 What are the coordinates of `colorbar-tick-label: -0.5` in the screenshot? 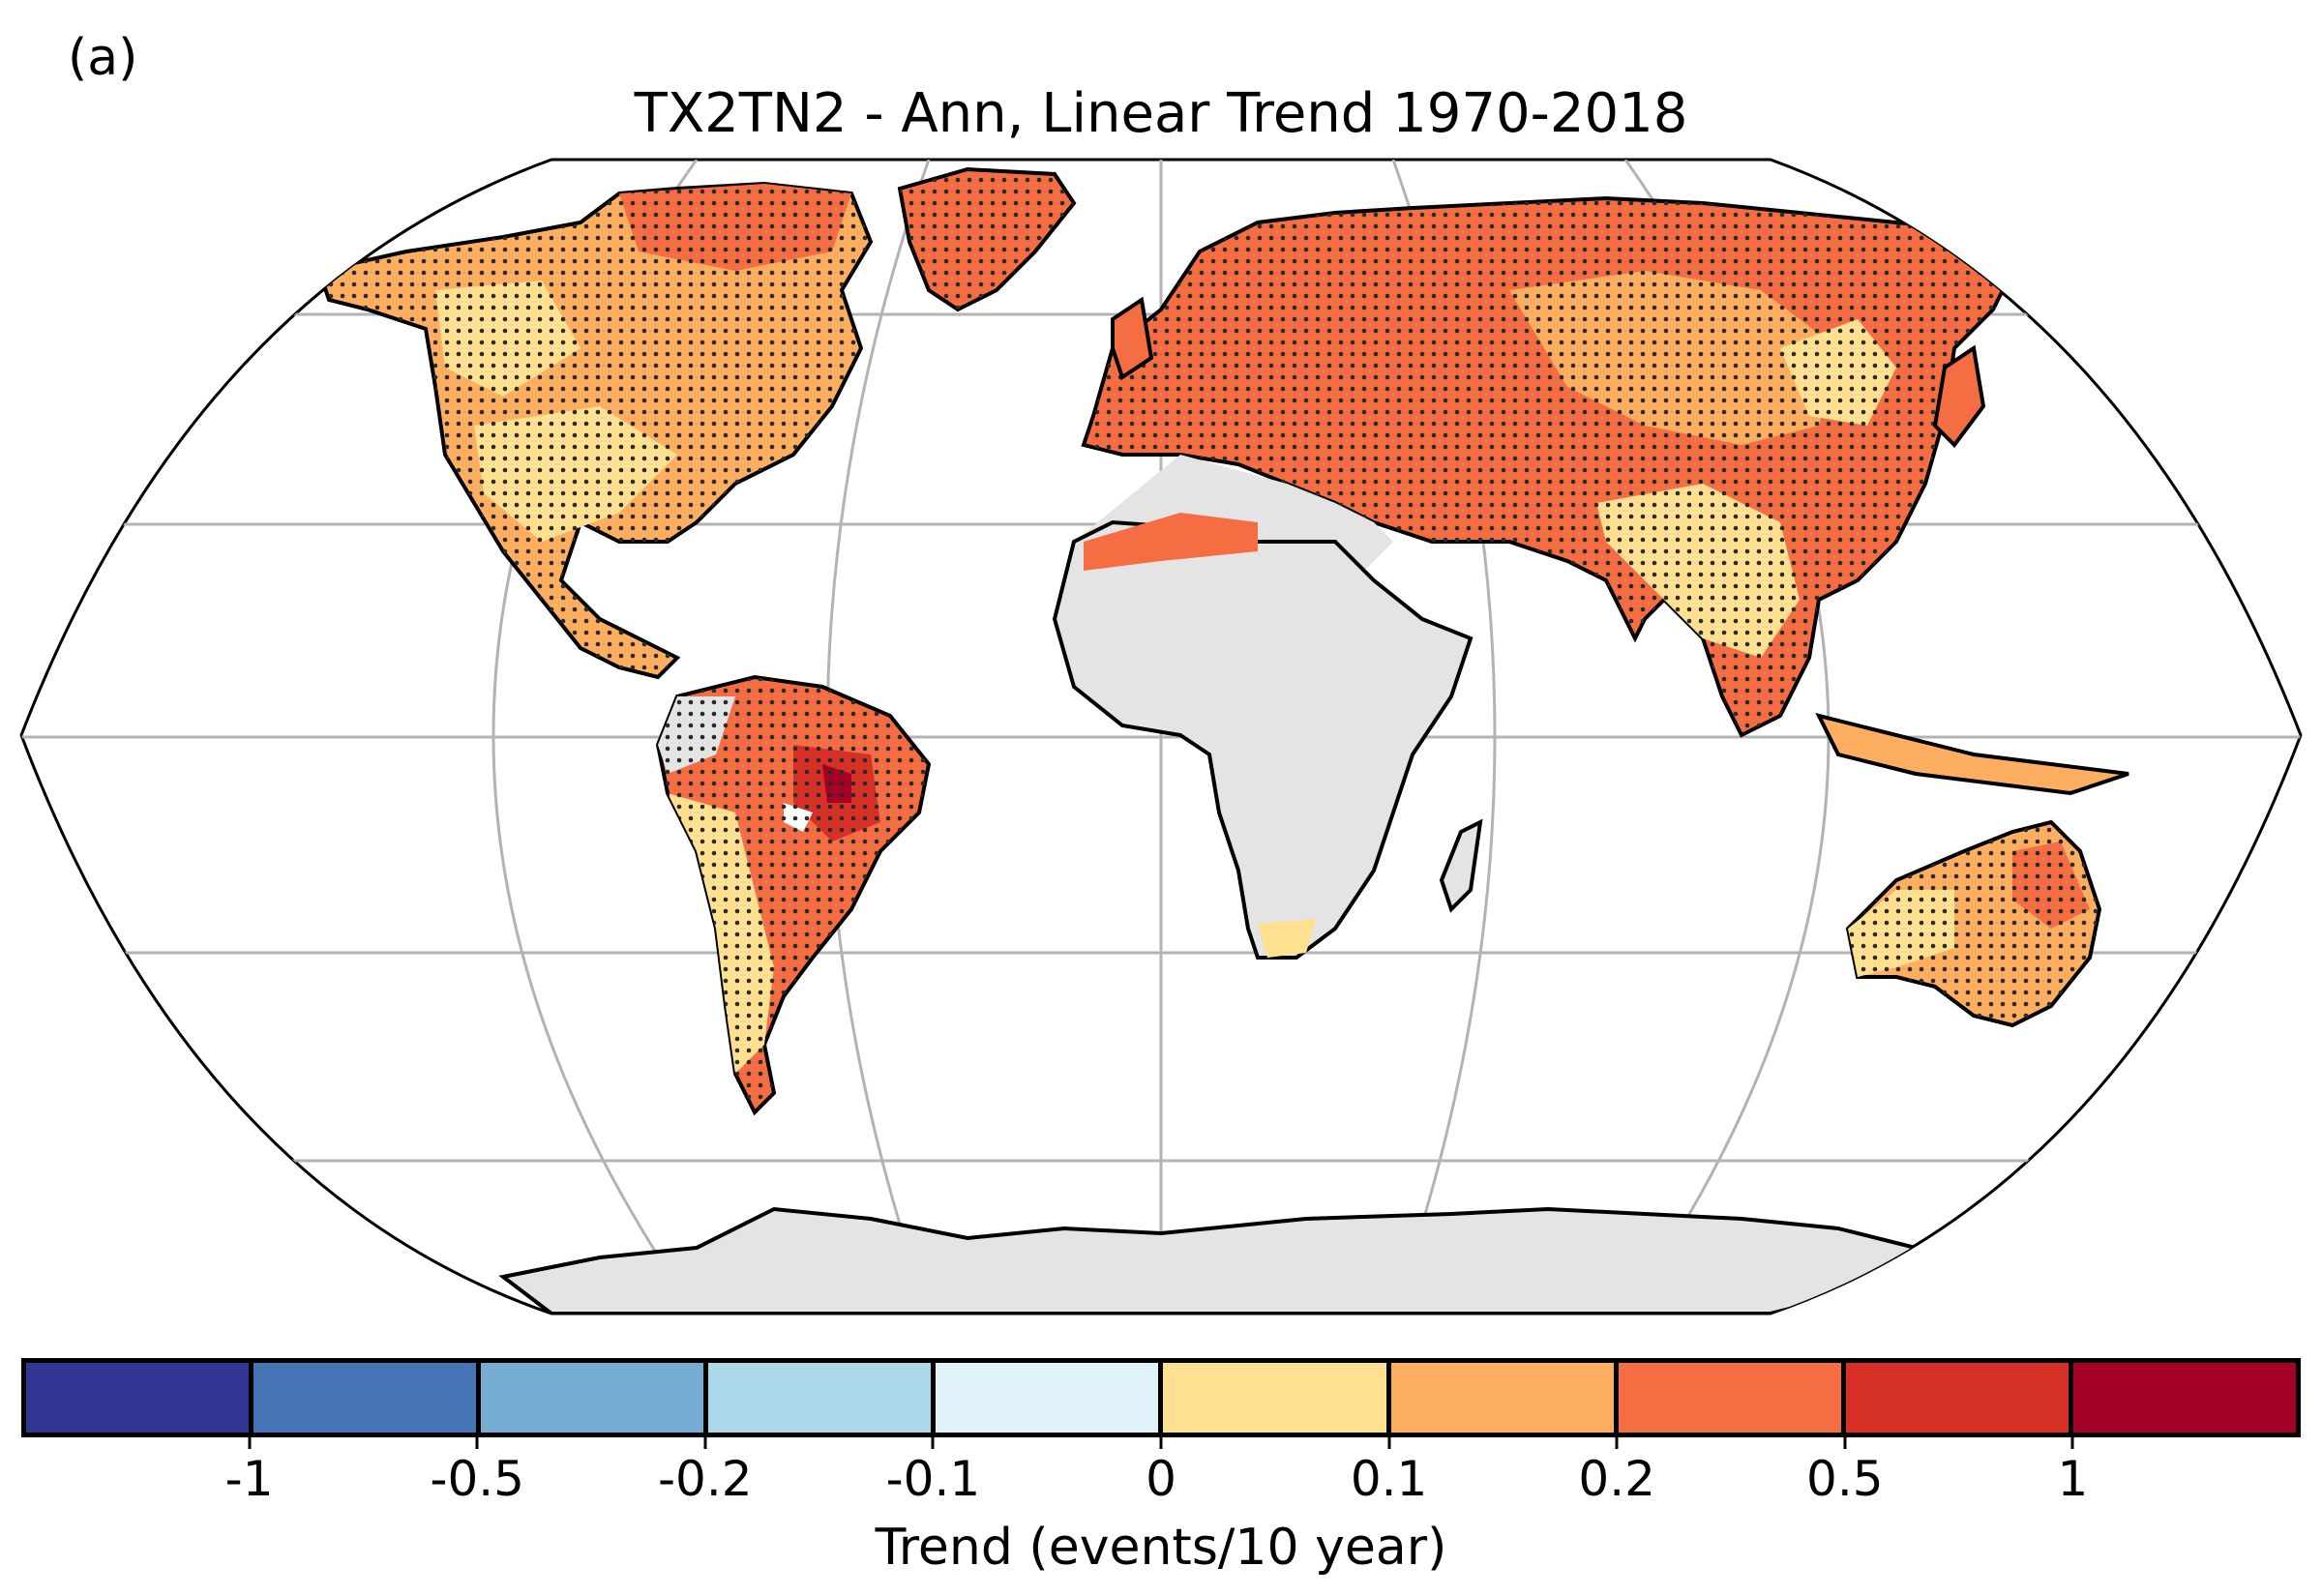 It's located at (477, 1479).